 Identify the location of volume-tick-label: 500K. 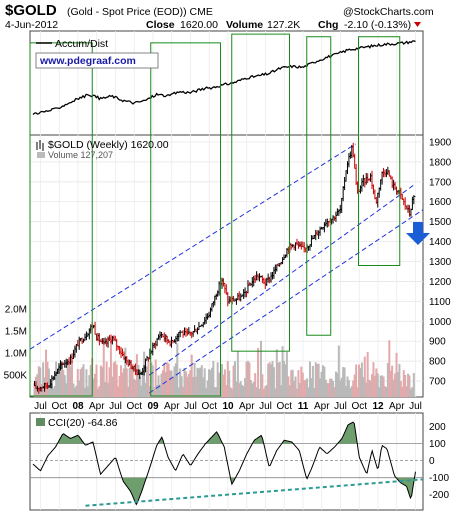
(16, 376).